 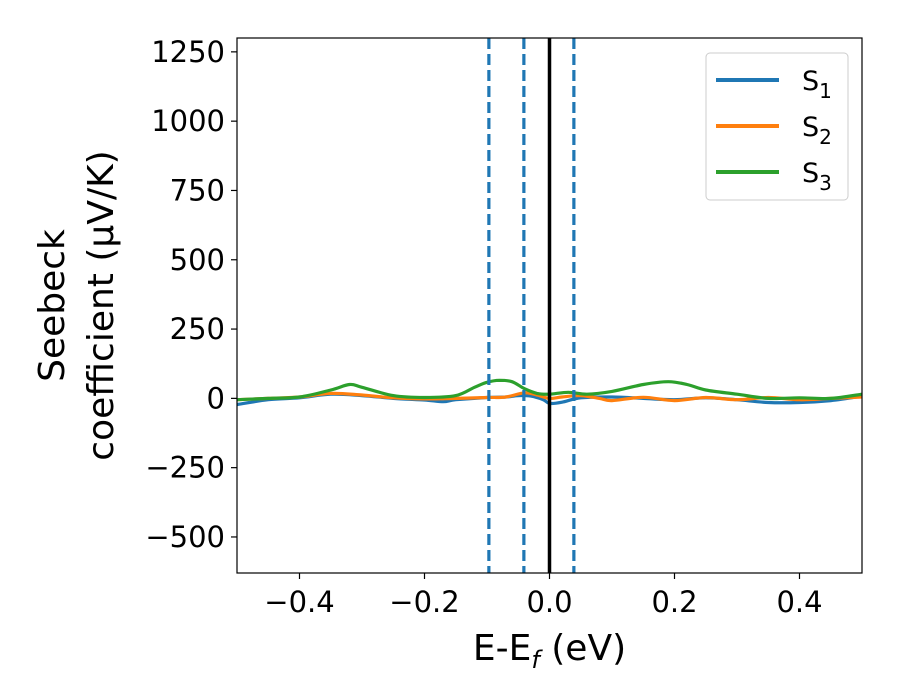 I want to click on x-tick-label: −0.4, so click(x=299, y=602).